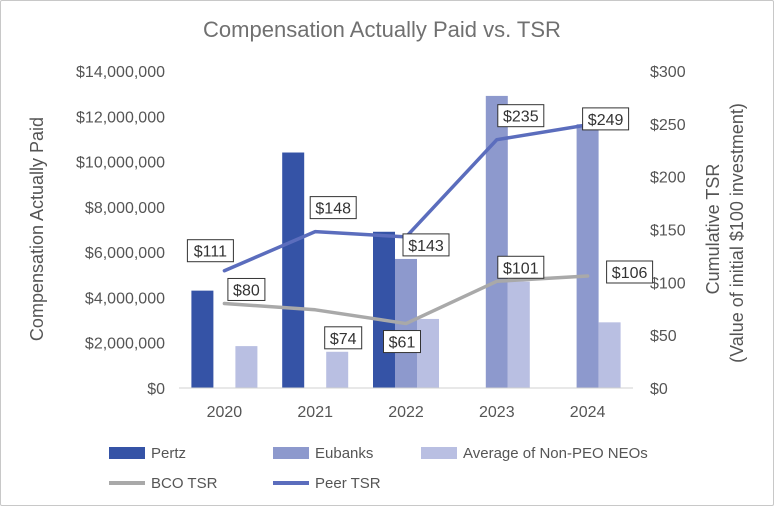 Image resolution: width=774 pixels, height=507 pixels. I want to click on y-tick-label: $2,000,000, so click(125, 344).